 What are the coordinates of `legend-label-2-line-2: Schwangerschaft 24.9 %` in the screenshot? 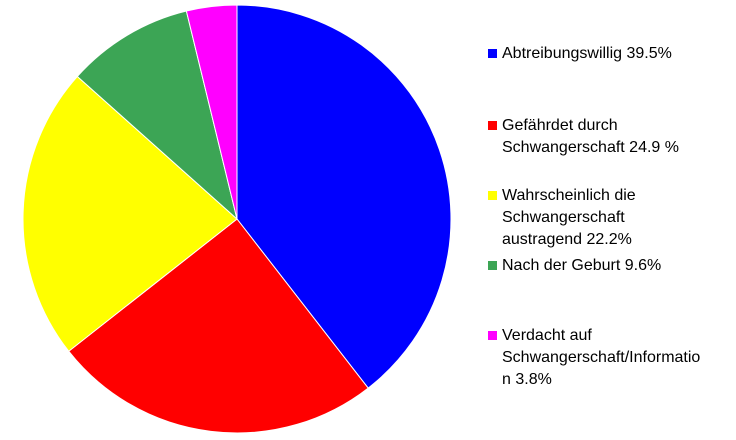 It's located at (590, 147).